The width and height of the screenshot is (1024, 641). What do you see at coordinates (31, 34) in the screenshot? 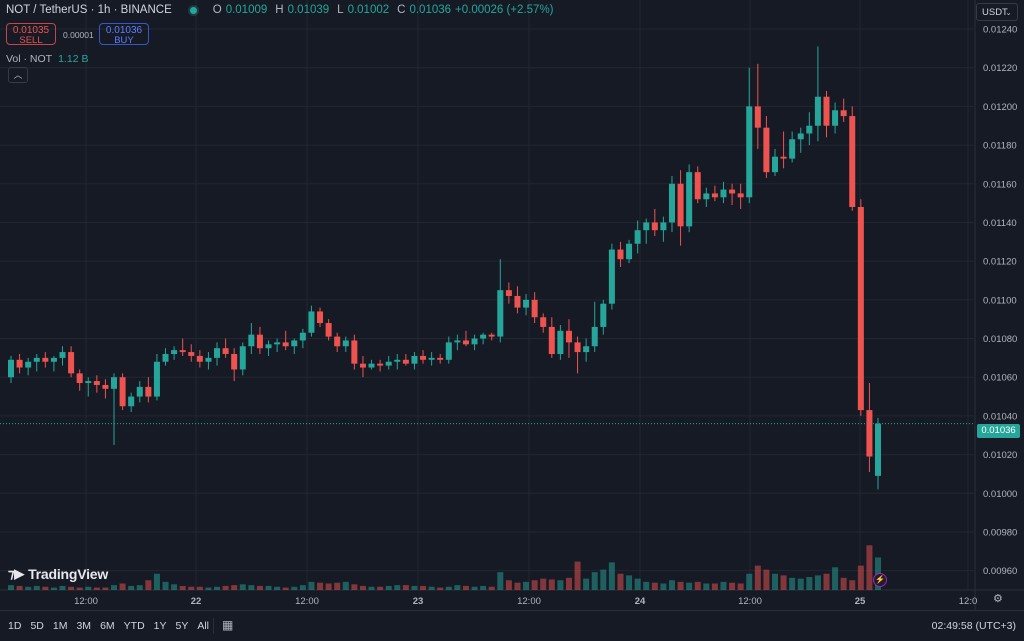
I see `sell-button: 0.01035 SELL` at bounding box center [31, 34].